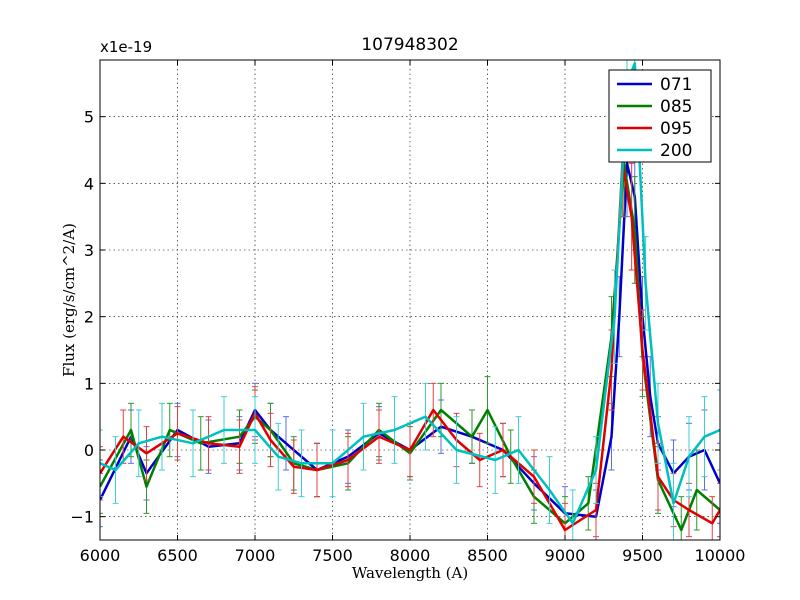  I want to click on x-tick-label: 7000, so click(255, 555).